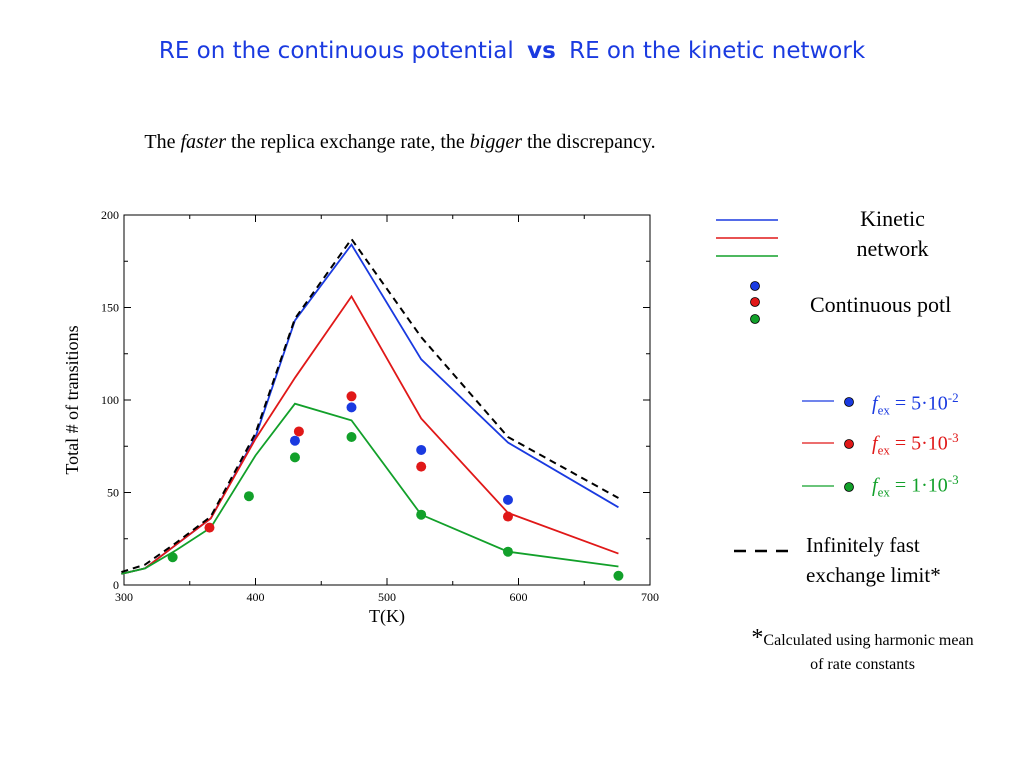 Image resolution: width=1024 pixels, height=768 pixels. What do you see at coordinates (849, 444) in the screenshot?
I see `legend-fex2-dot` at bounding box center [849, 444].